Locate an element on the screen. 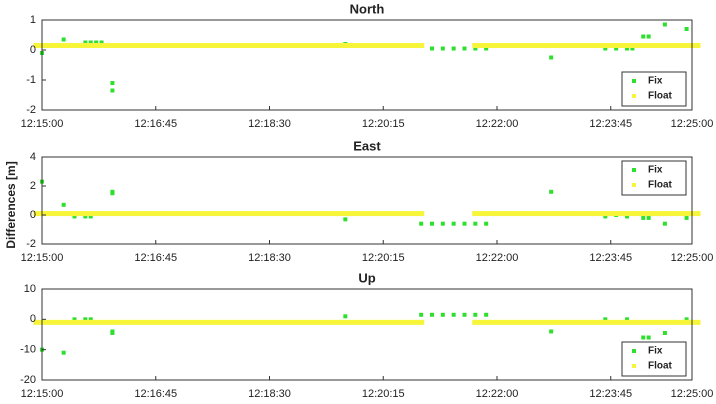  legend: Fix Float is located at coordinates (654, 178).